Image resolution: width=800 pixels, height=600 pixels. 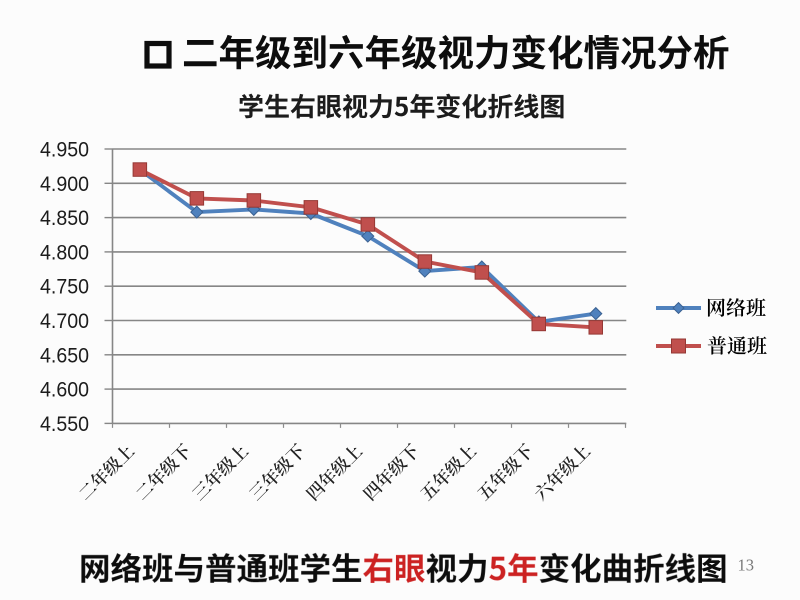 What do you see at coordinates (64, 321) in the screenshot?
I see `svg-text: 4.700` at bounding box center [64, 321].